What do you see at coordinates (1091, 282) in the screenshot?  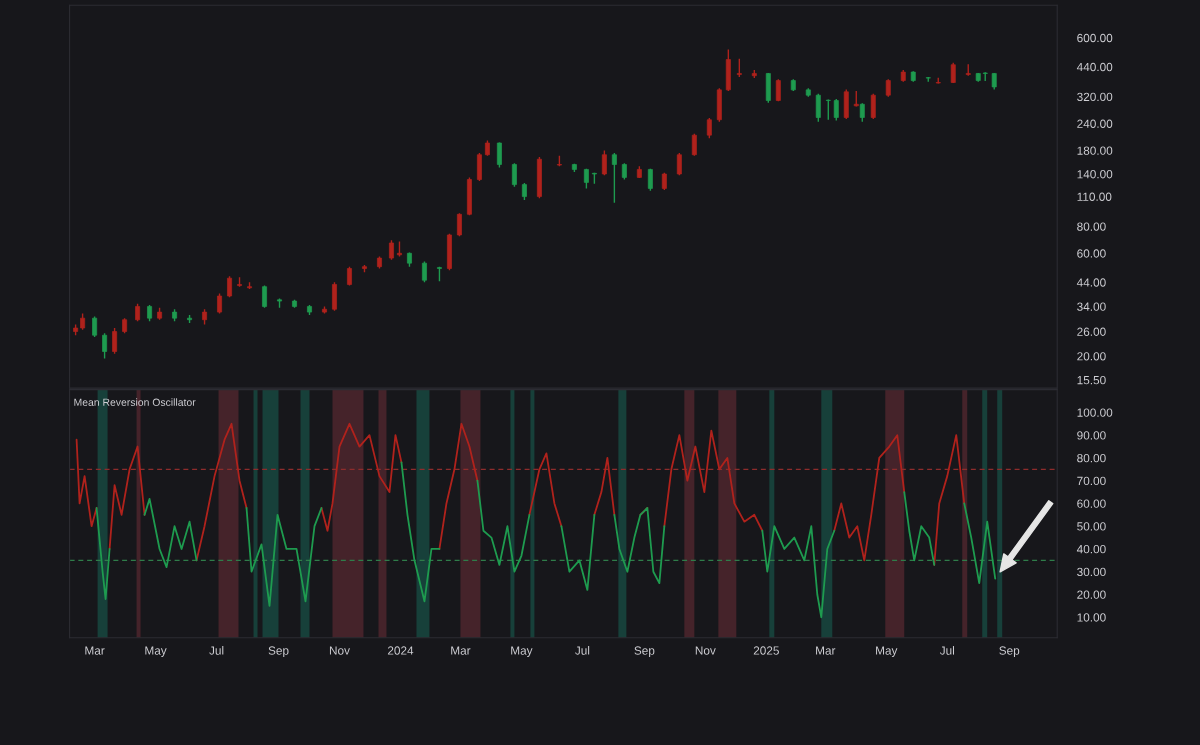 I see `y-tick-label: 44.00` at bounding box center [1091, 282].